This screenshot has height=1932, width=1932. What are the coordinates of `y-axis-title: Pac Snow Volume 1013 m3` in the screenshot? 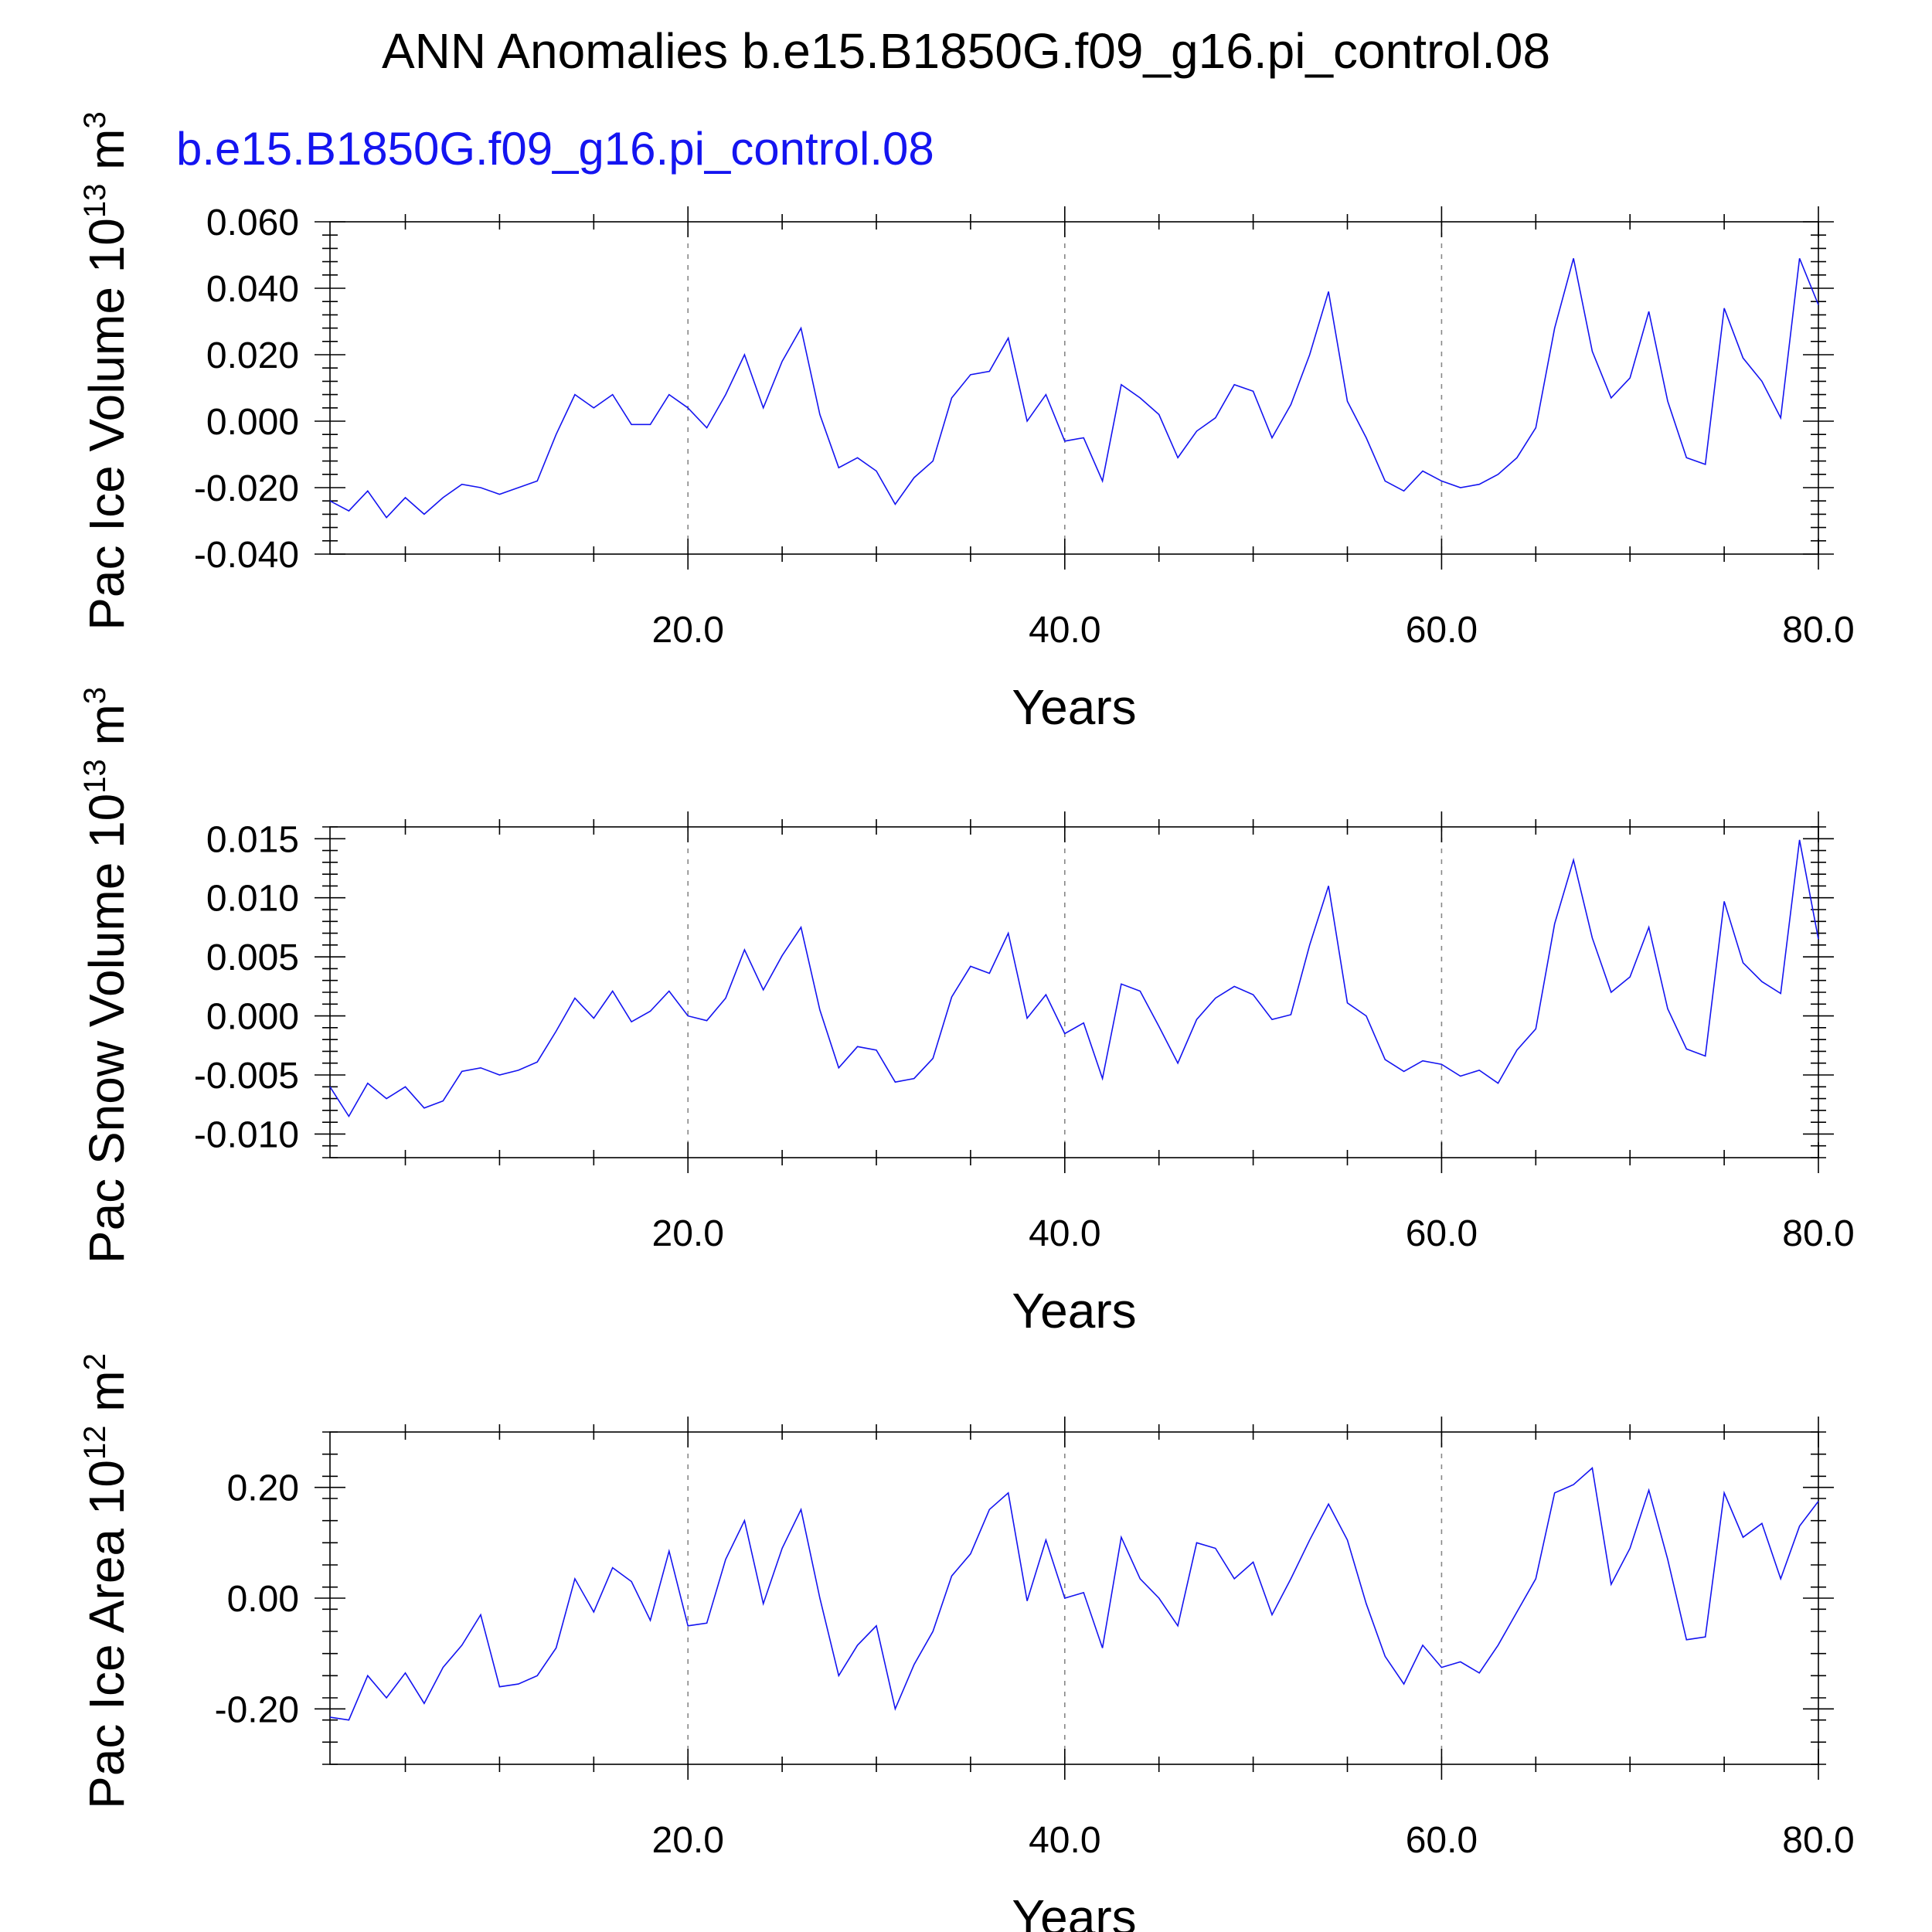 It's located at (106, 976).